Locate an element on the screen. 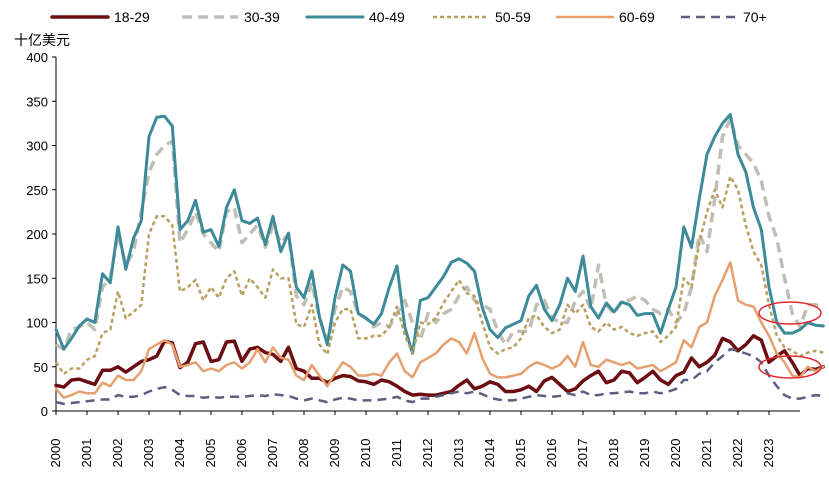  x-tick-label: 2020 is located at coordinates (675, 453).